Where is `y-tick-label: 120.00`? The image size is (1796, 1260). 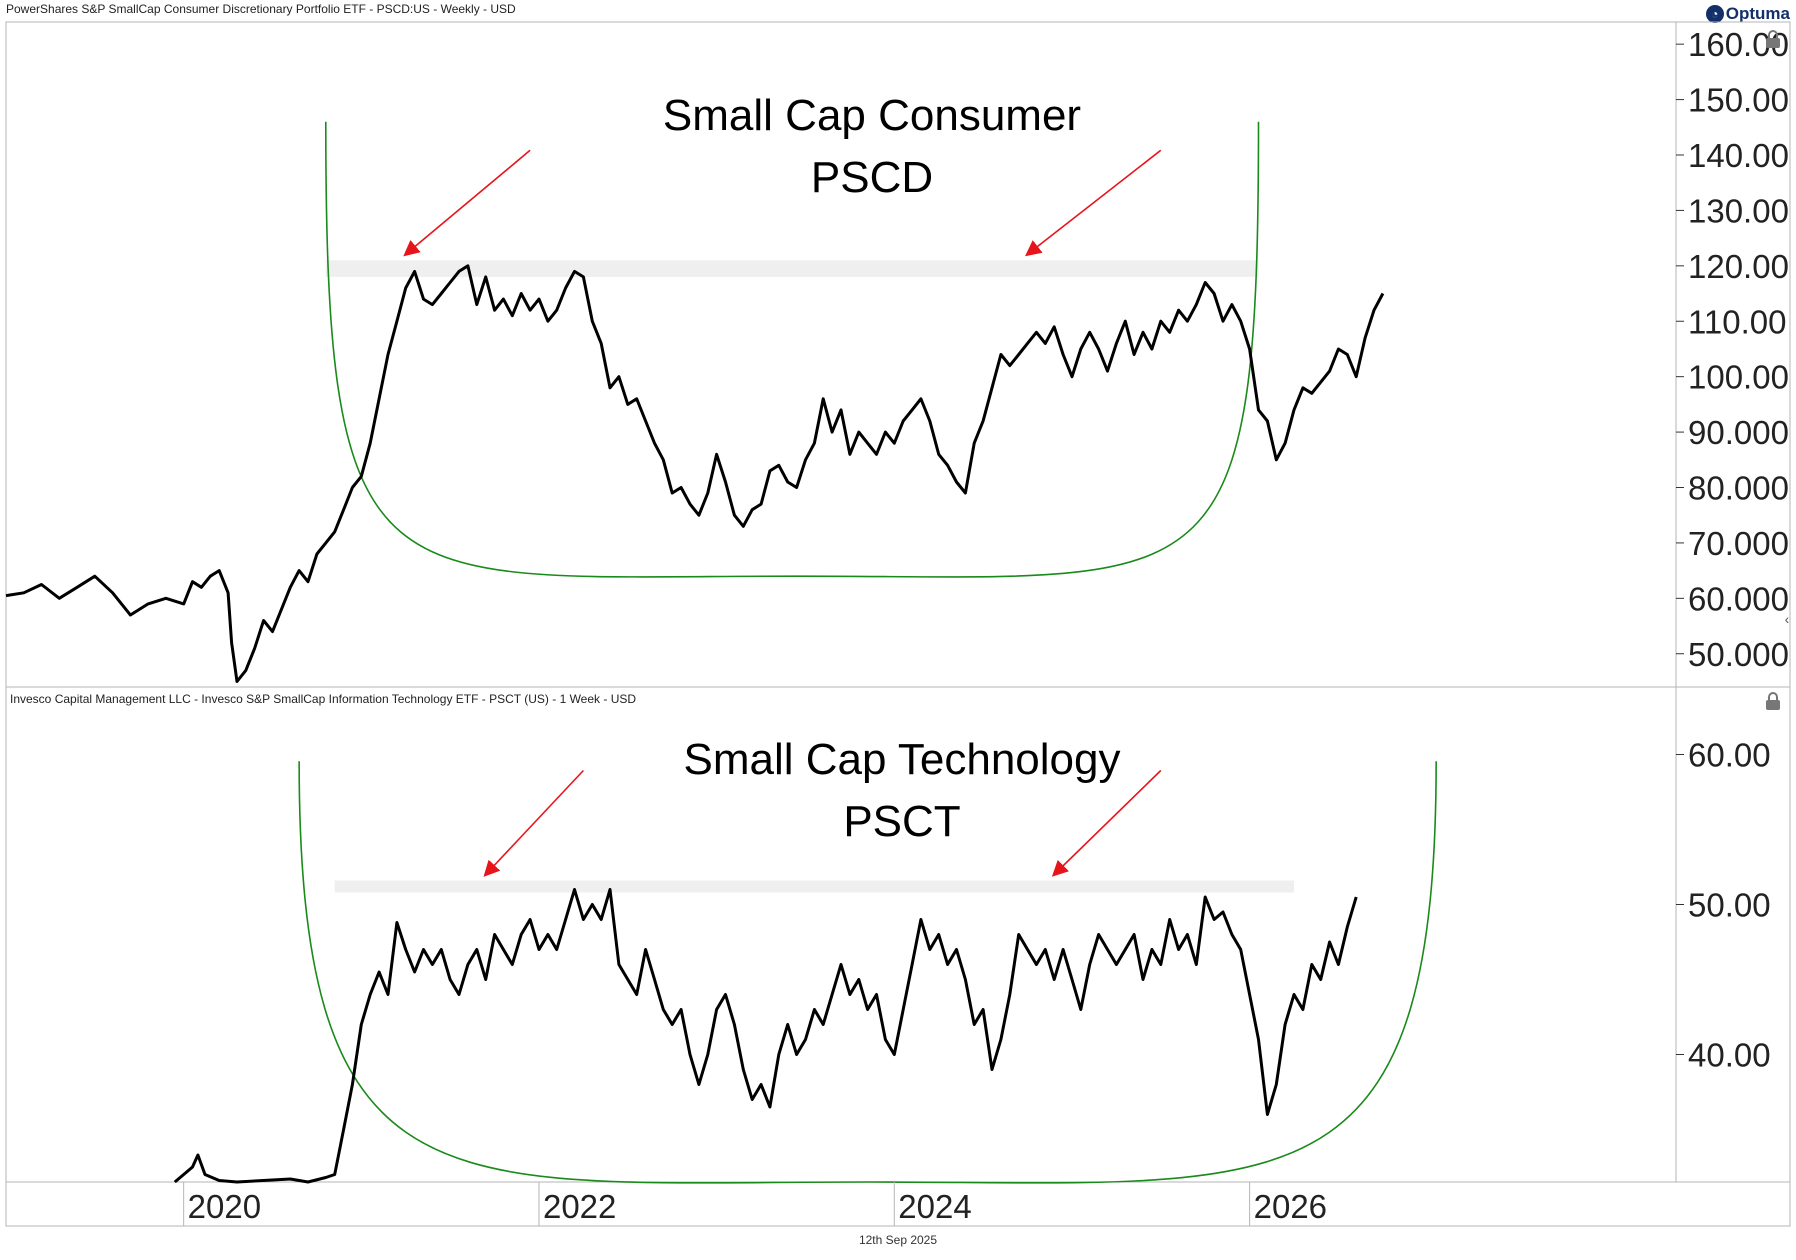
y-tick-label: 120.00 is located at coordinates (1738, 266).